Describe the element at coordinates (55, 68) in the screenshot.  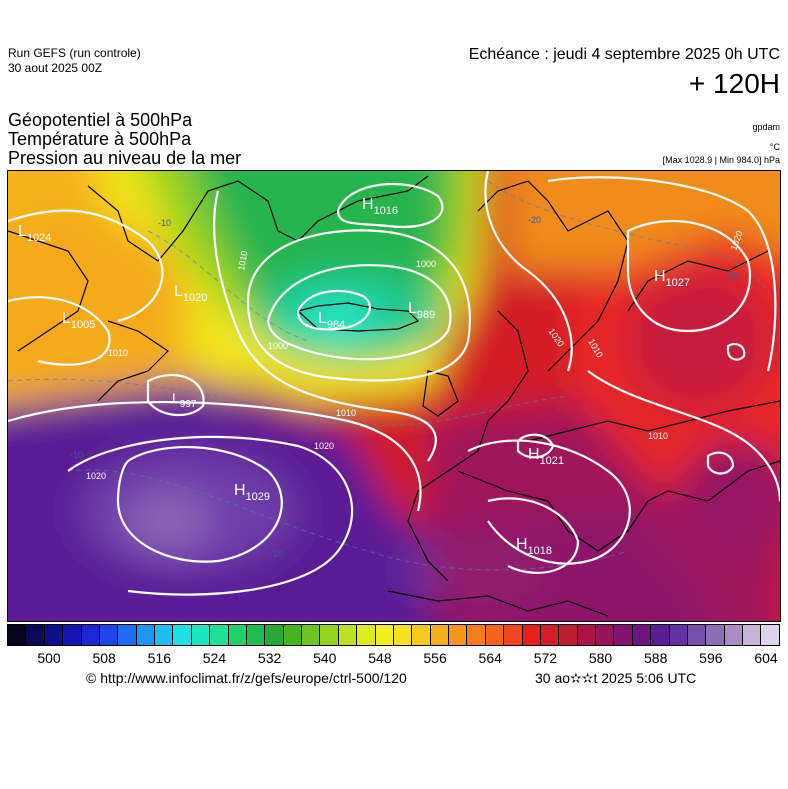
I see `run-date-label: 30 aout 2025 00Z` at that location.